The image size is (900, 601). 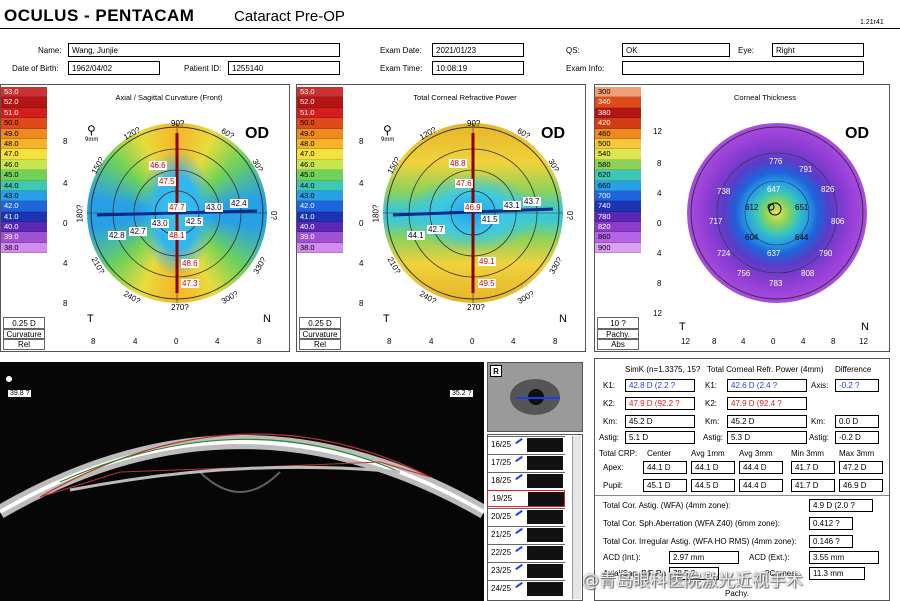 What do you see at coordinates (704, 557) in the screenshot?
I see `acd-int-field: 2.97 mm` at bounding box center [704, 557].